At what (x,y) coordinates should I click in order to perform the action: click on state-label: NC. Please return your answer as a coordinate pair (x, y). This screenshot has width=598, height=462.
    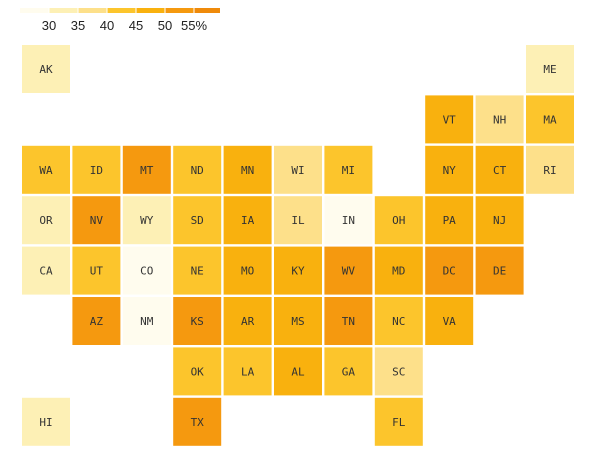
    Looking at the image, I should click on (398, 321).